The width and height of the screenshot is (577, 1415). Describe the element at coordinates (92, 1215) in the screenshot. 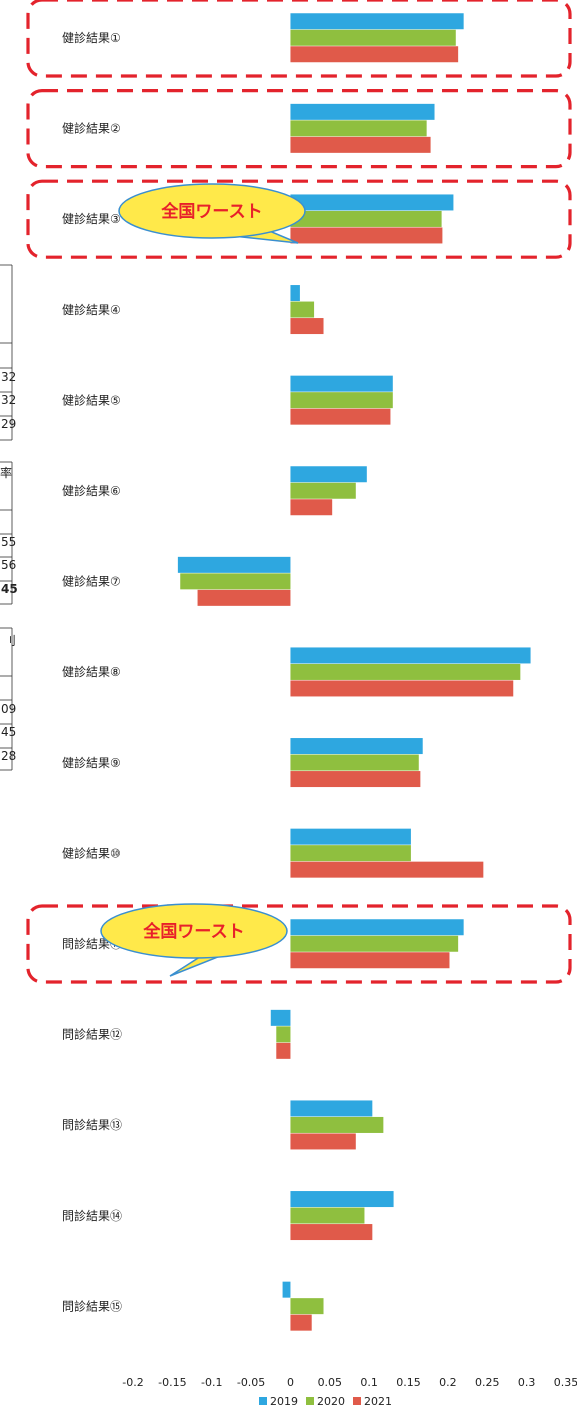

I see `category-label-14: 問診結果⑭` at that location.